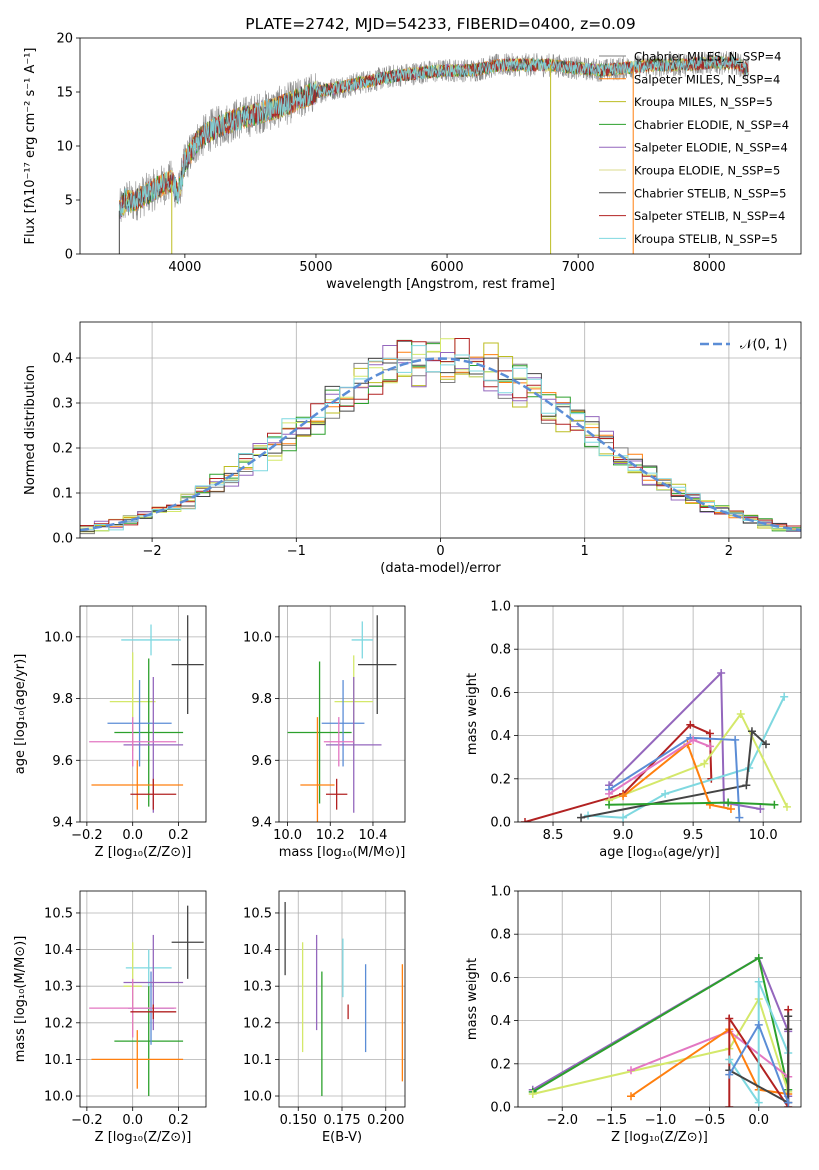  Describe the element at coordinates (693, 835) in the screenshot. I see `x-tick-label: 9.5` at that location.